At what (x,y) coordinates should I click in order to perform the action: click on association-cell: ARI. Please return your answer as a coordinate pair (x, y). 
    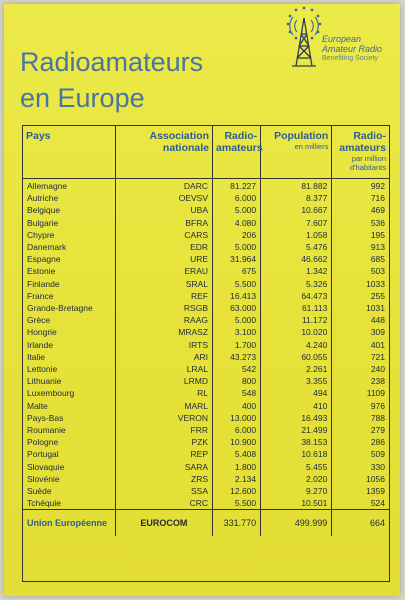
    Looking at the image, I should click on (164, 357).